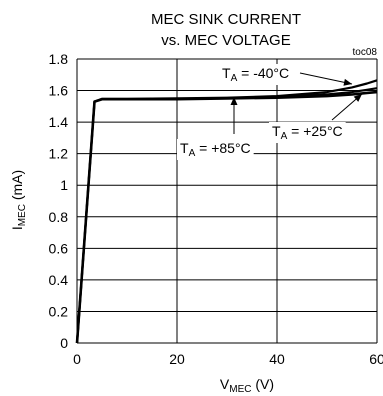 This screenshot has width=383, height=396. I want to click on chart-title-line-1: MEC SINK CURRENT, so click(226, 19).